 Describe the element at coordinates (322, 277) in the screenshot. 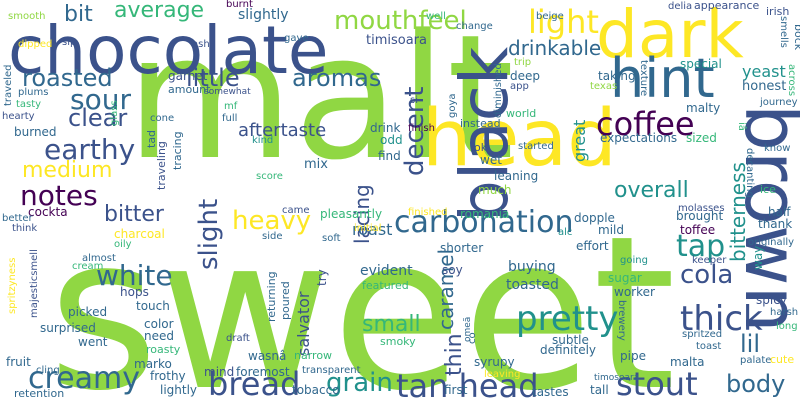

I see `word-try: try` at that location.